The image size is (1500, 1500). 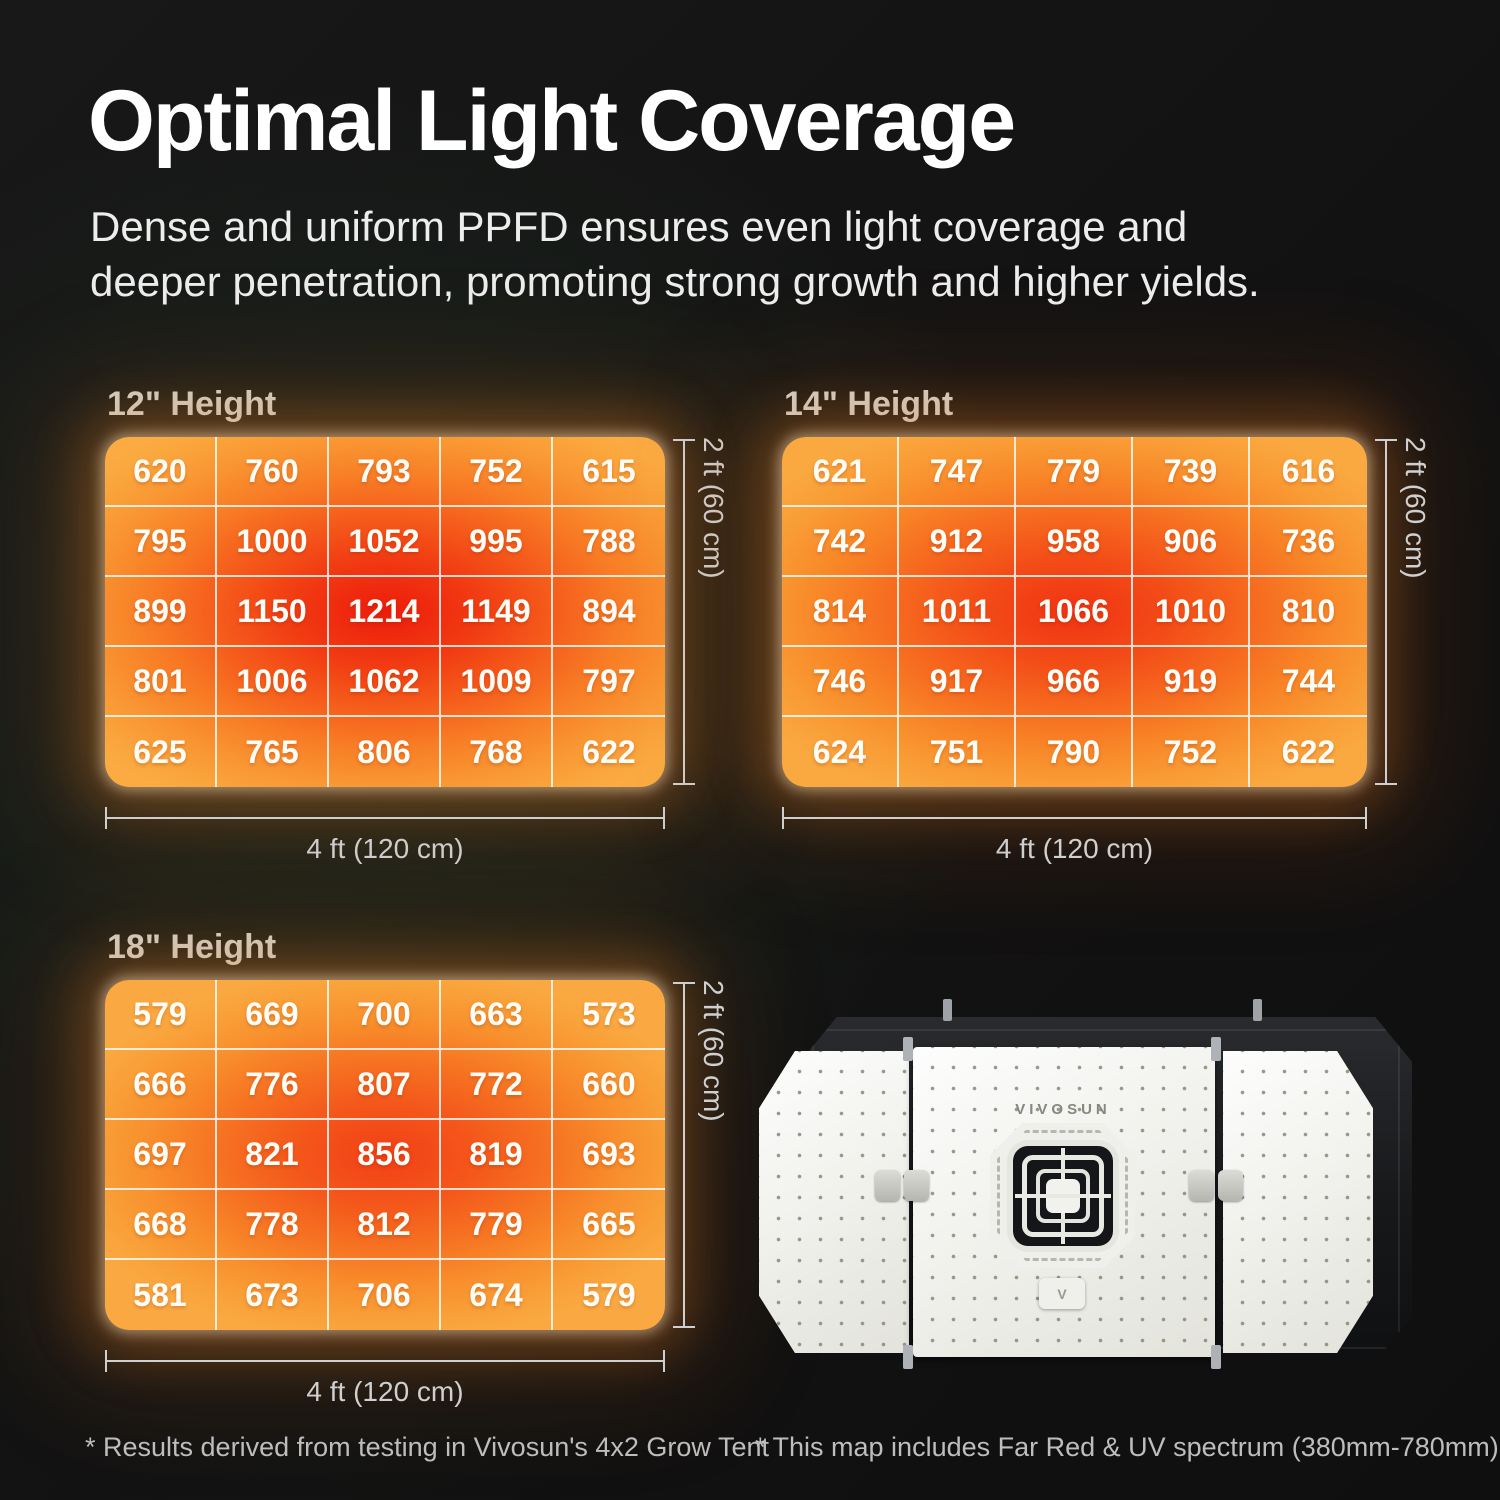 I want to click on product-image: VIVOSUN V, so click(x=1092, y=1182).